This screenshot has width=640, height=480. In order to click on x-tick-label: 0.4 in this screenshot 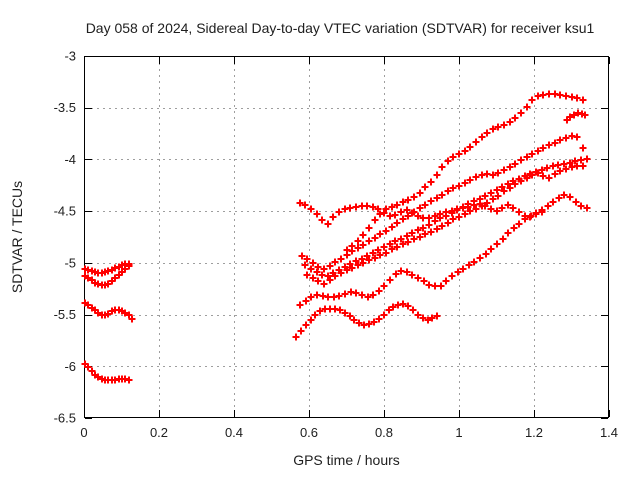, I will do `click(234, 432)`.